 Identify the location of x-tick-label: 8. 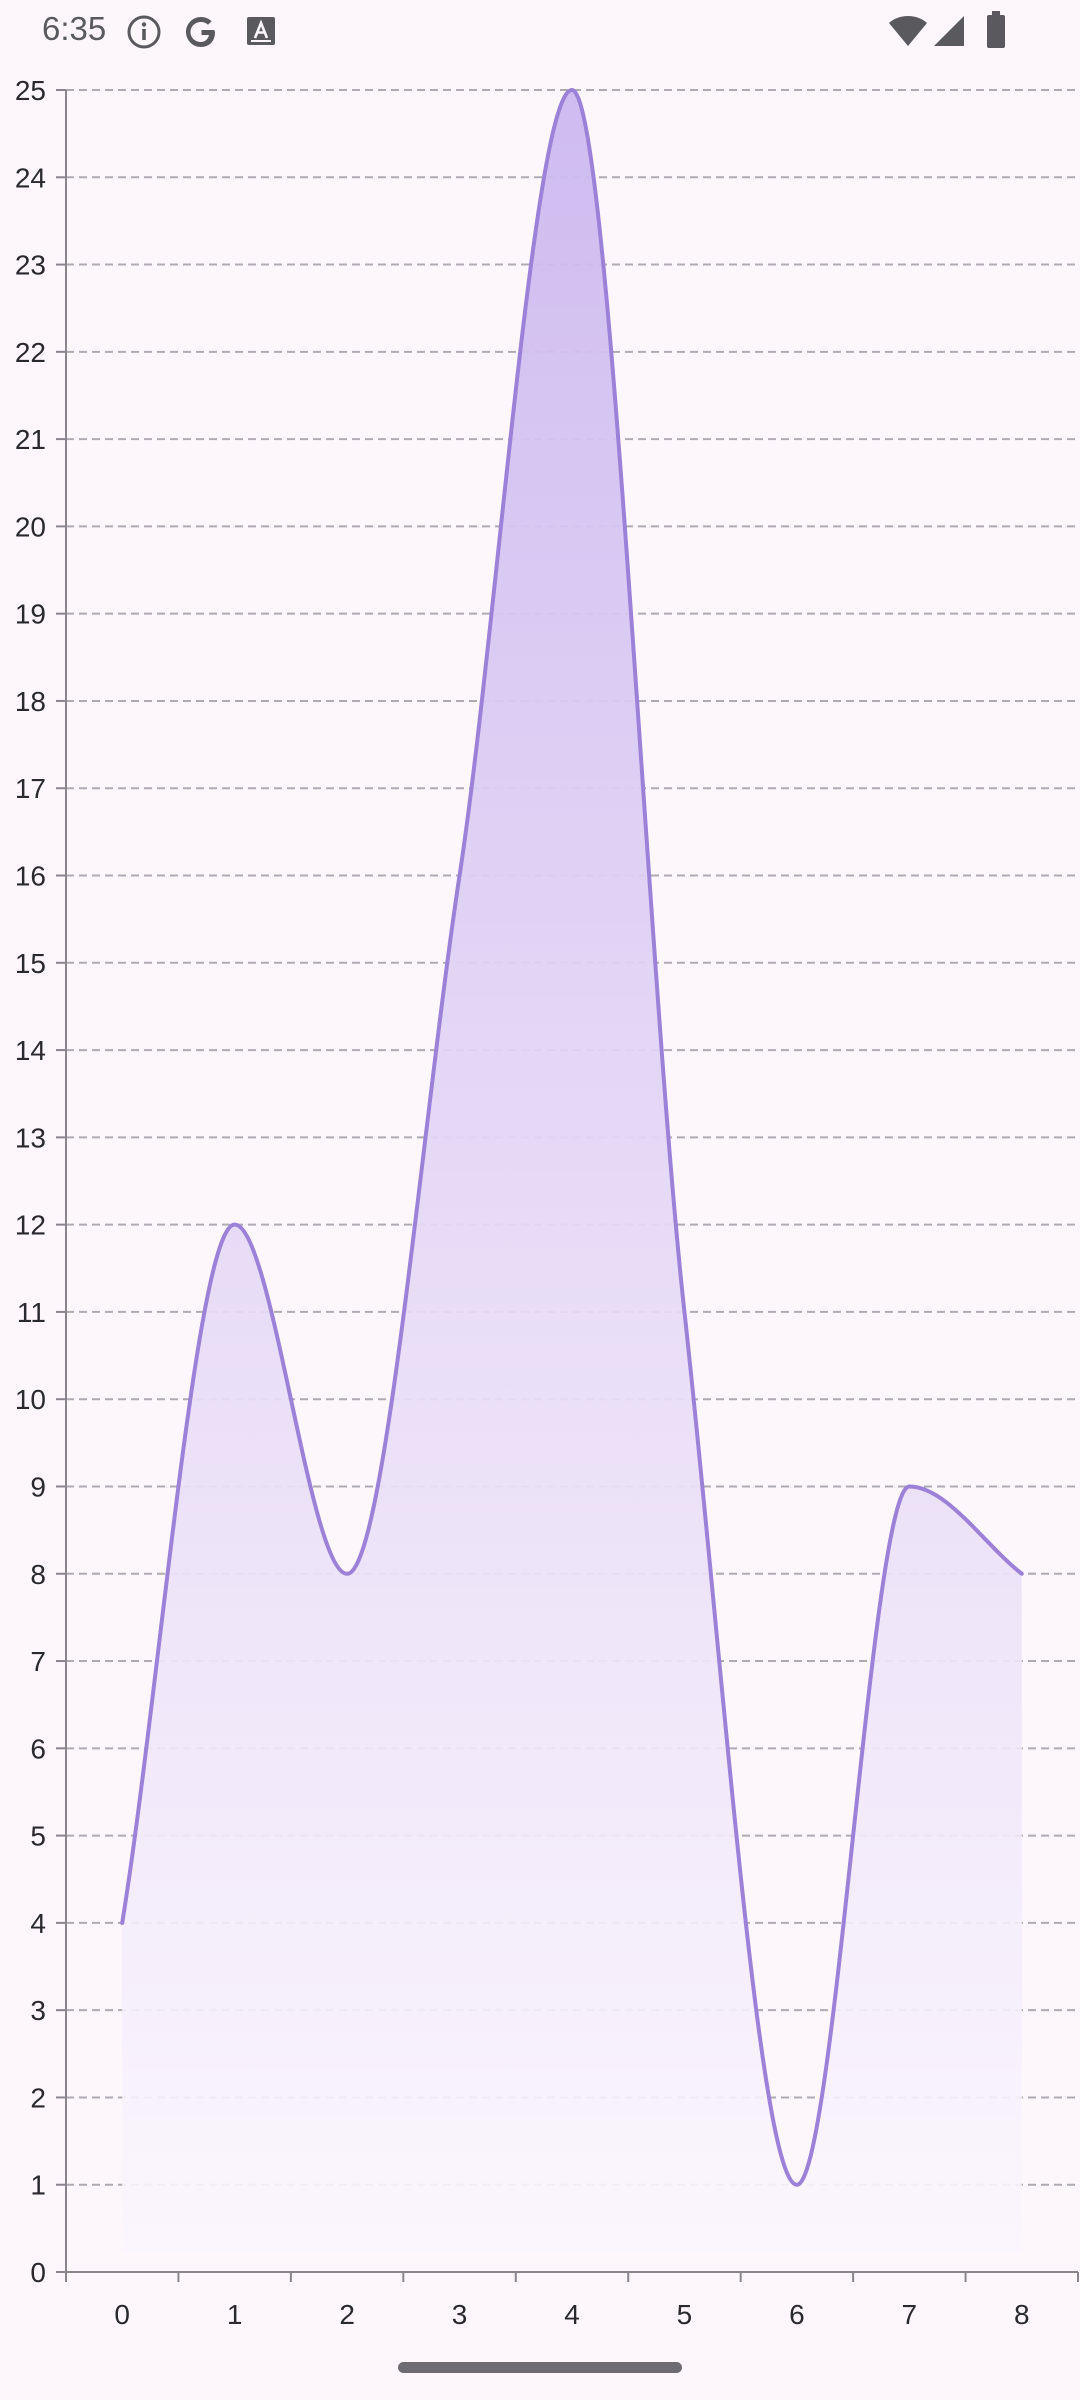
(1022, 2314).